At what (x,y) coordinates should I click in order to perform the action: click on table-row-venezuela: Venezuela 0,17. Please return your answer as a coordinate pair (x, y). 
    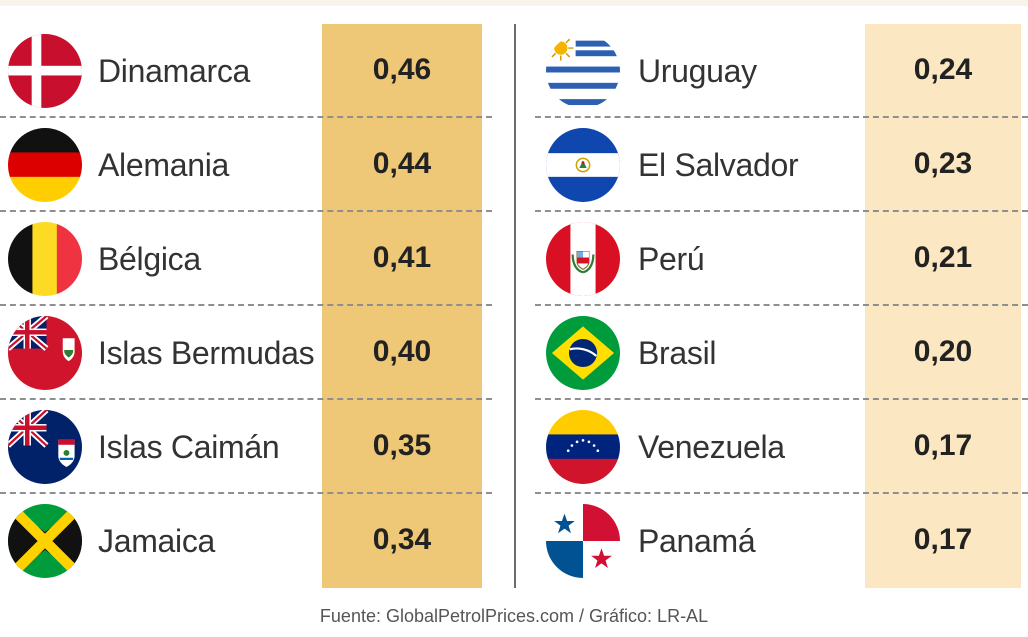
    Looking at the image, I should click on (781, 447).